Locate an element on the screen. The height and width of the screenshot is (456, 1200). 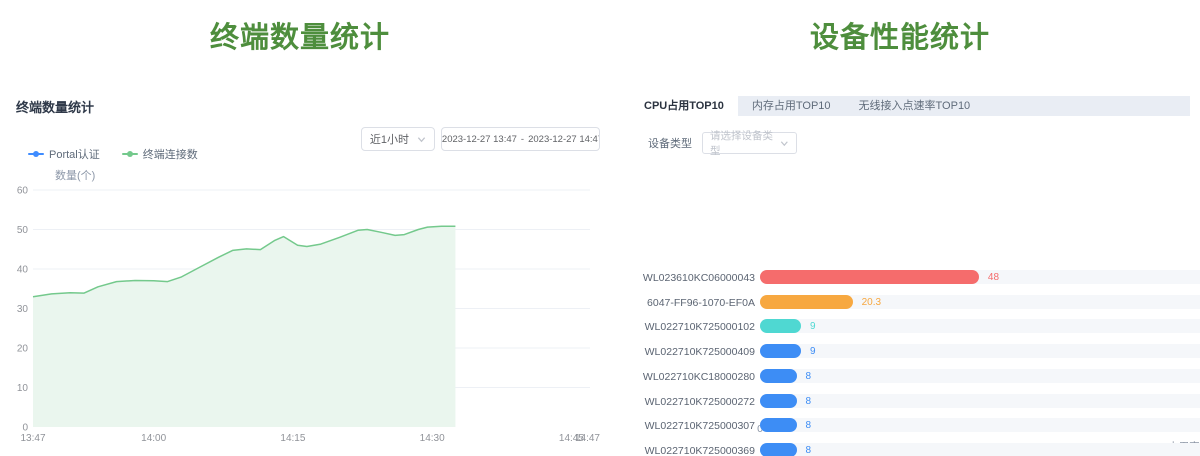
bar-row: 6047-FF96-1070-EF0A 20.3 is located at coordinates (915, 301).